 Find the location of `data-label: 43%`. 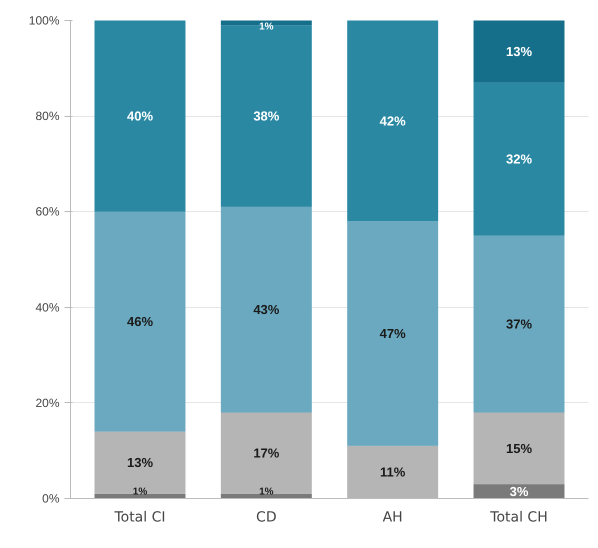

data-label: 43% is located at coordinates (266, 310).